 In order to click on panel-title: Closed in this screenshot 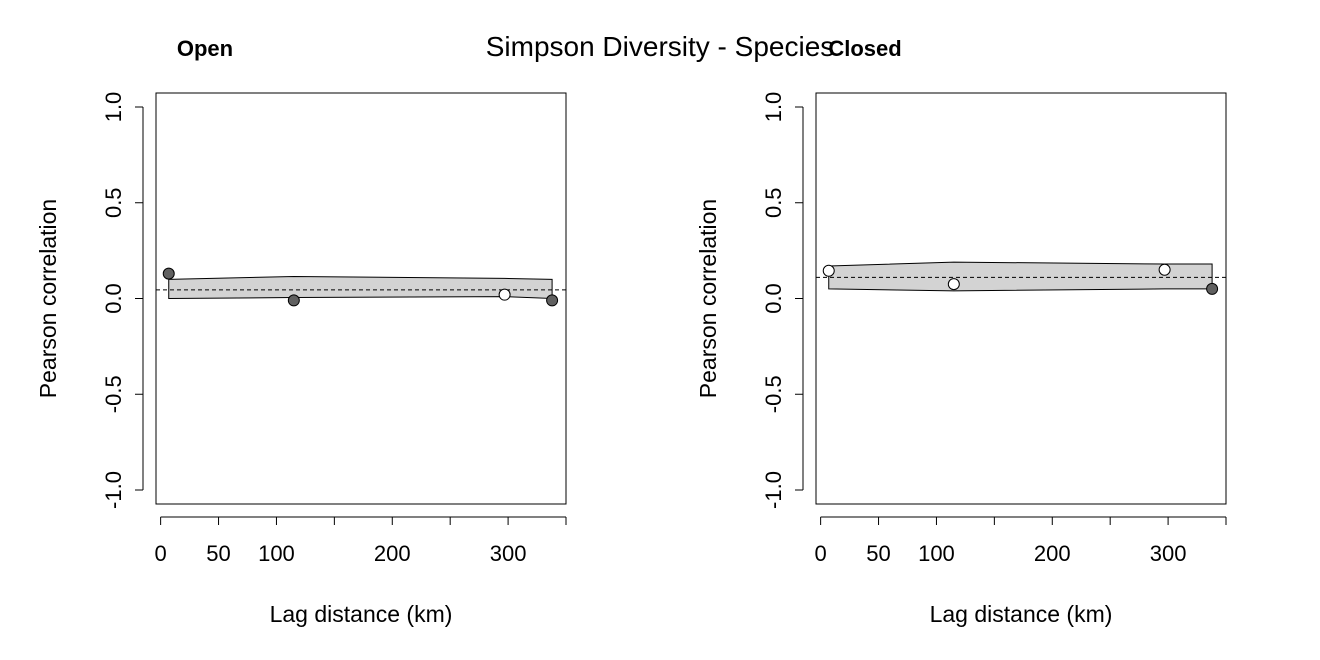, I will do `click(864, 48)`.